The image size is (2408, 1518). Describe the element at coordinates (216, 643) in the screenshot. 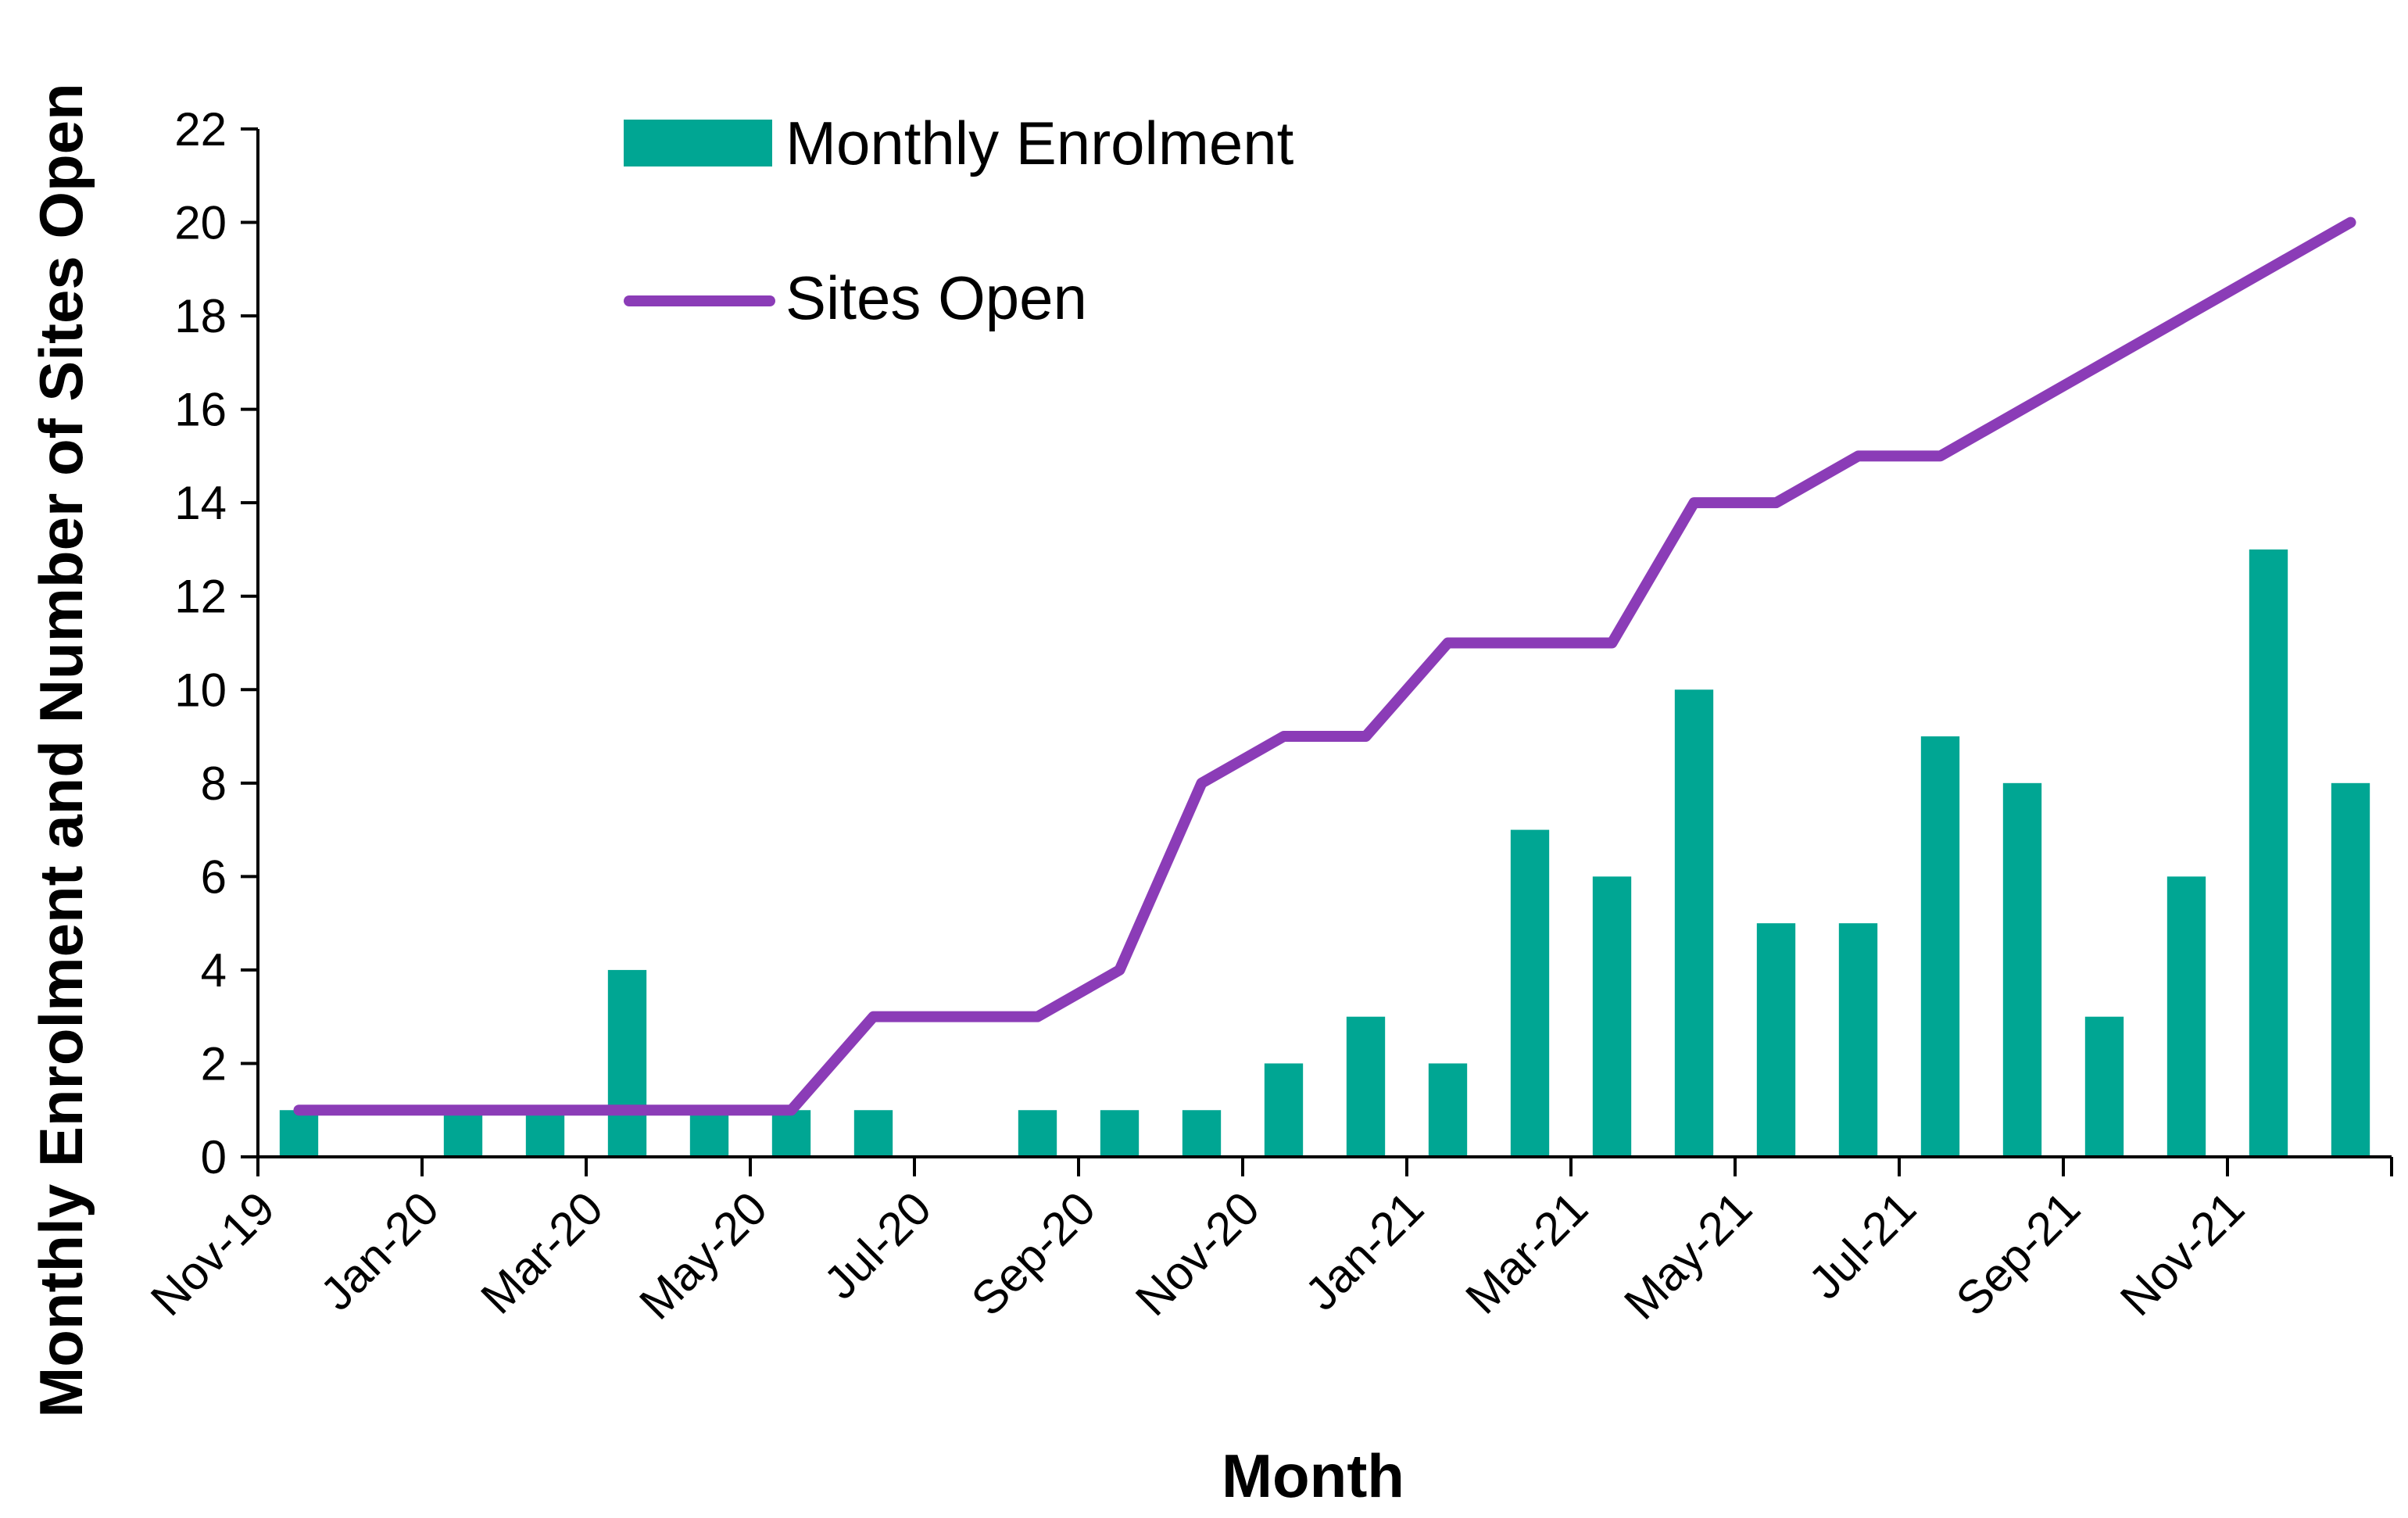

I see `y-axis-ticks: 0 2 4 6 8 10 12 14 16 18 20 22` at that location.